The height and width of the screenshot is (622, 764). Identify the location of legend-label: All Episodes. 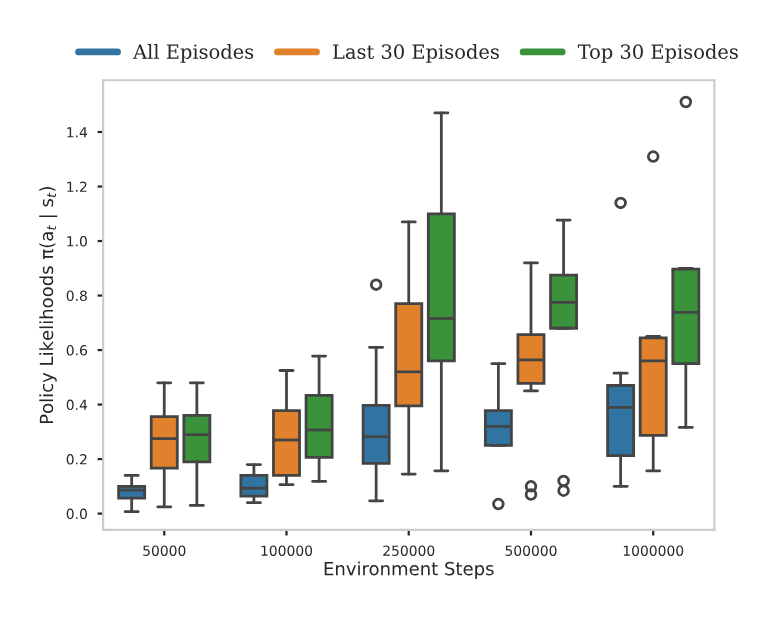
(193, 53).